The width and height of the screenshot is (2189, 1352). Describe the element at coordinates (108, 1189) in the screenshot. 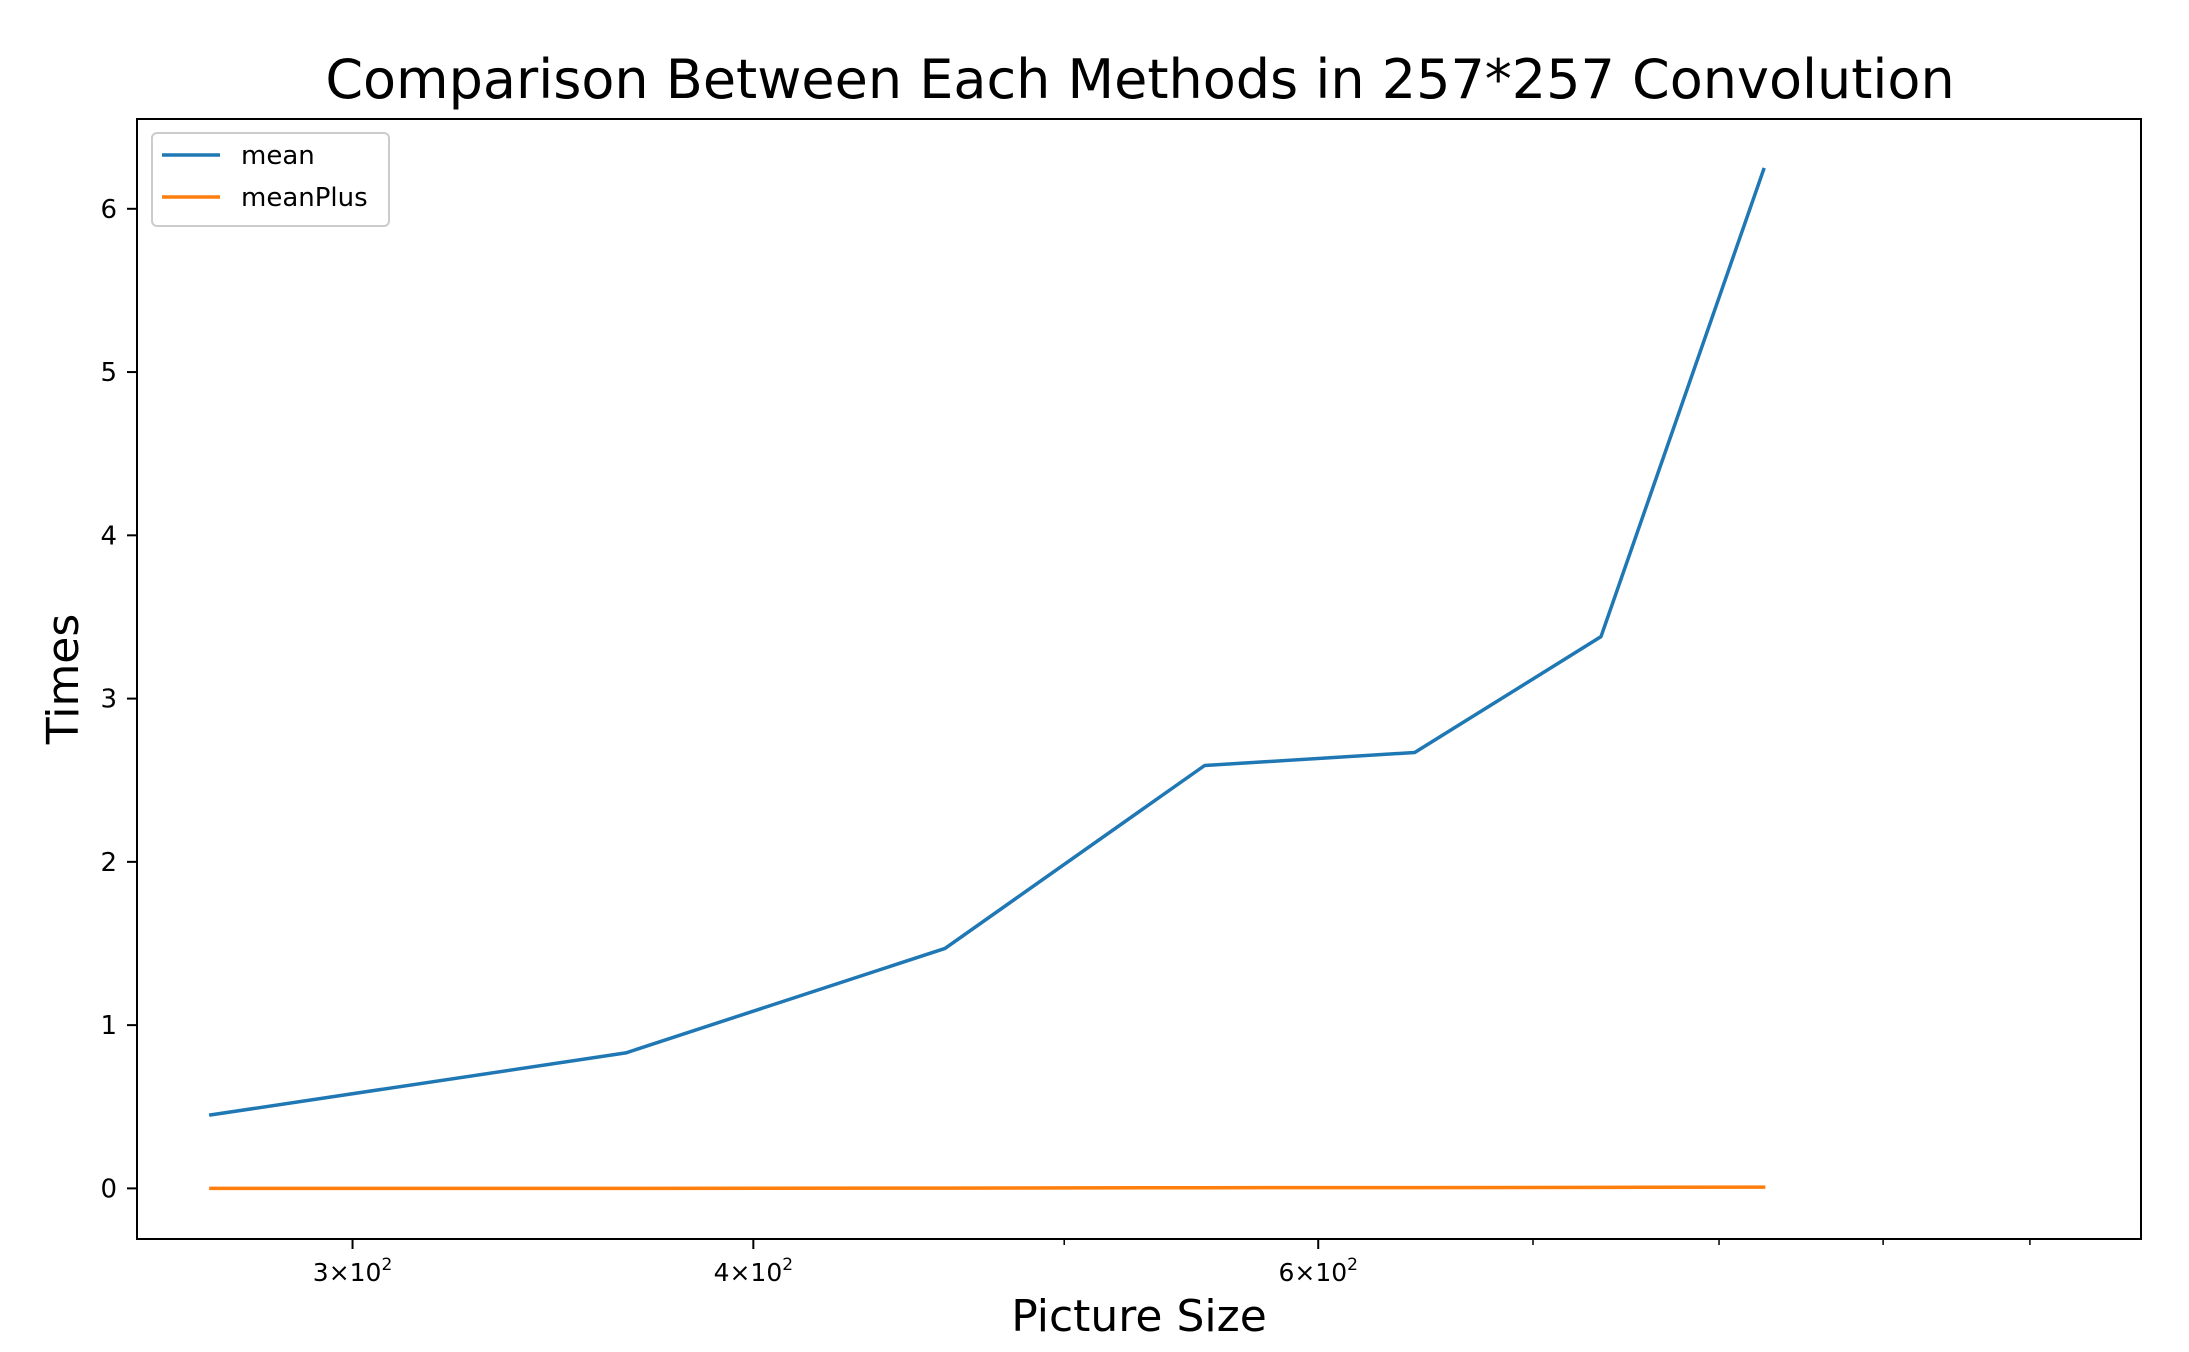

I see `y-tick-label: 0` at that location.